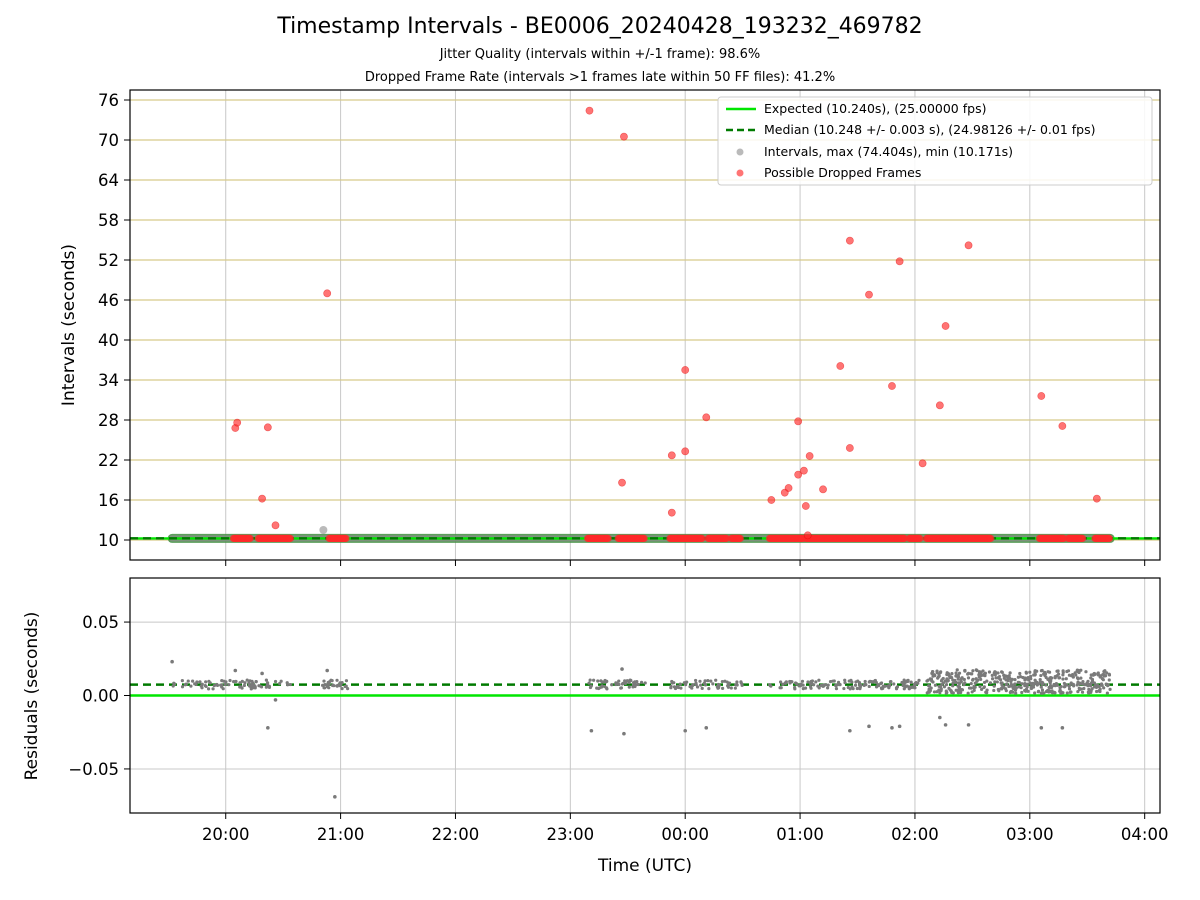 This screenshot has height=900, width=1200. What do you see at coordinates (226, 834) in the screenshot?
I see `time-x-tick-label: 20:00` at bounding box center [226, 834].